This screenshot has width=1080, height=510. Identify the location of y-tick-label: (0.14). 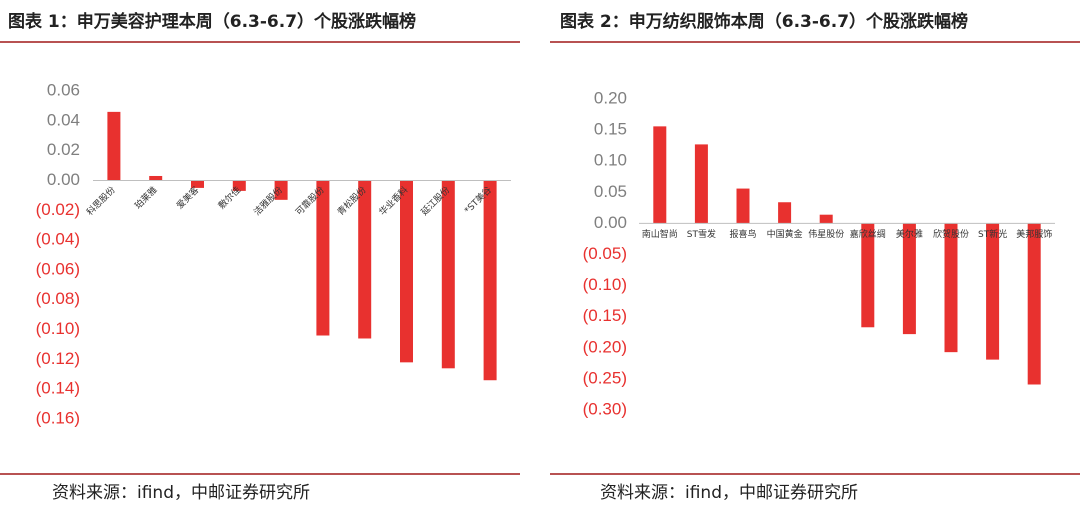
(58, 388).